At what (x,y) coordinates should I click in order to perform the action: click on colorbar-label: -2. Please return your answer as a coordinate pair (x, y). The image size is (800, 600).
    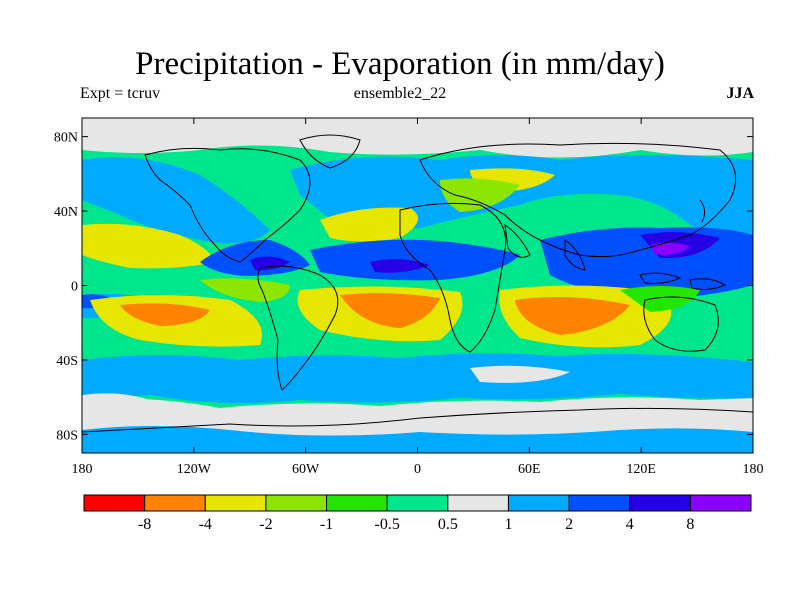
    Looking at the image, I should click on (265, 524).